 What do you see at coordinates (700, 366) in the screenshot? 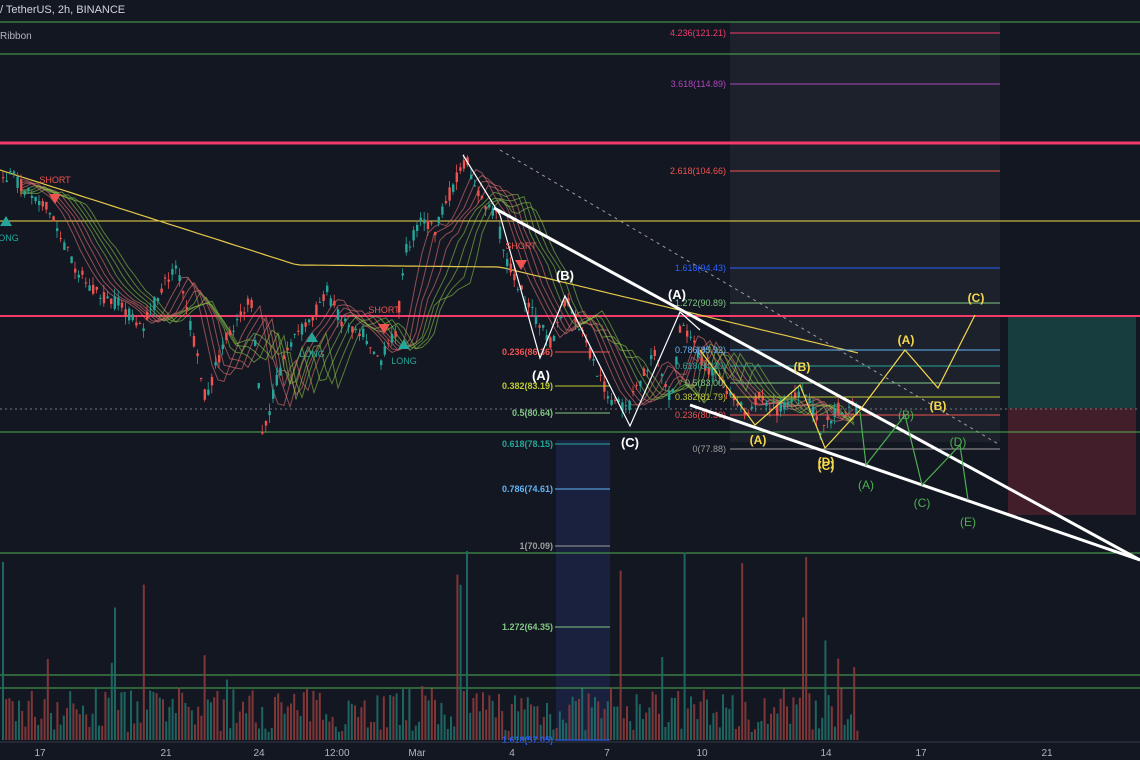
I see `fib-level-label: 0.618(84.20)` at bounding box center [700, 366].